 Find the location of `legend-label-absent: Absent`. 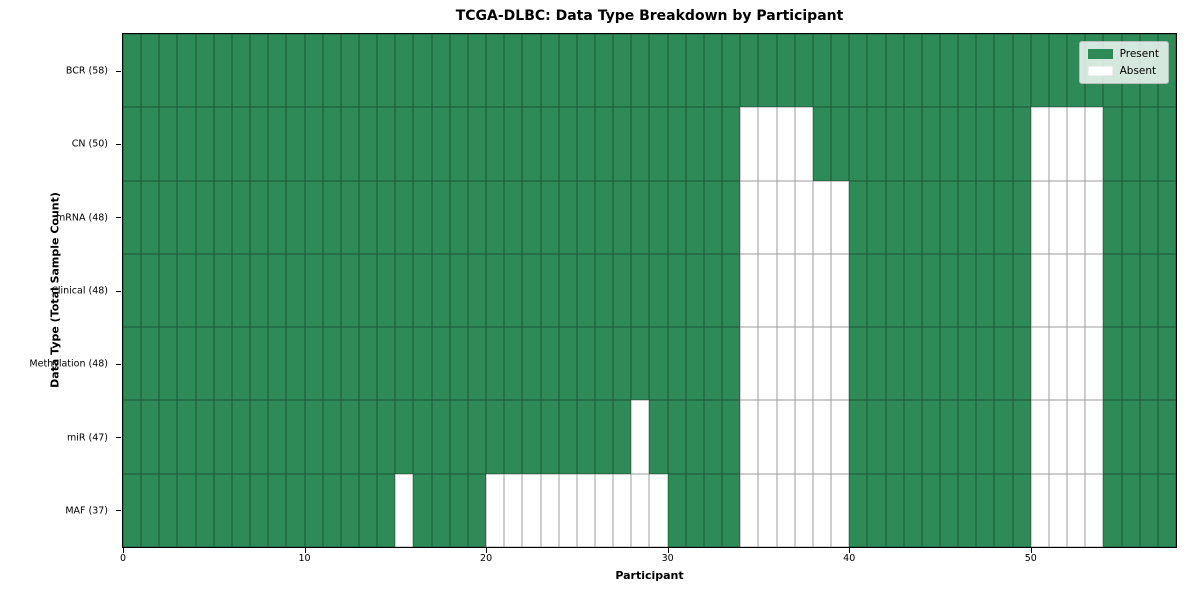

legend-label-absent: Absent is located at coordinates (1138, 71).